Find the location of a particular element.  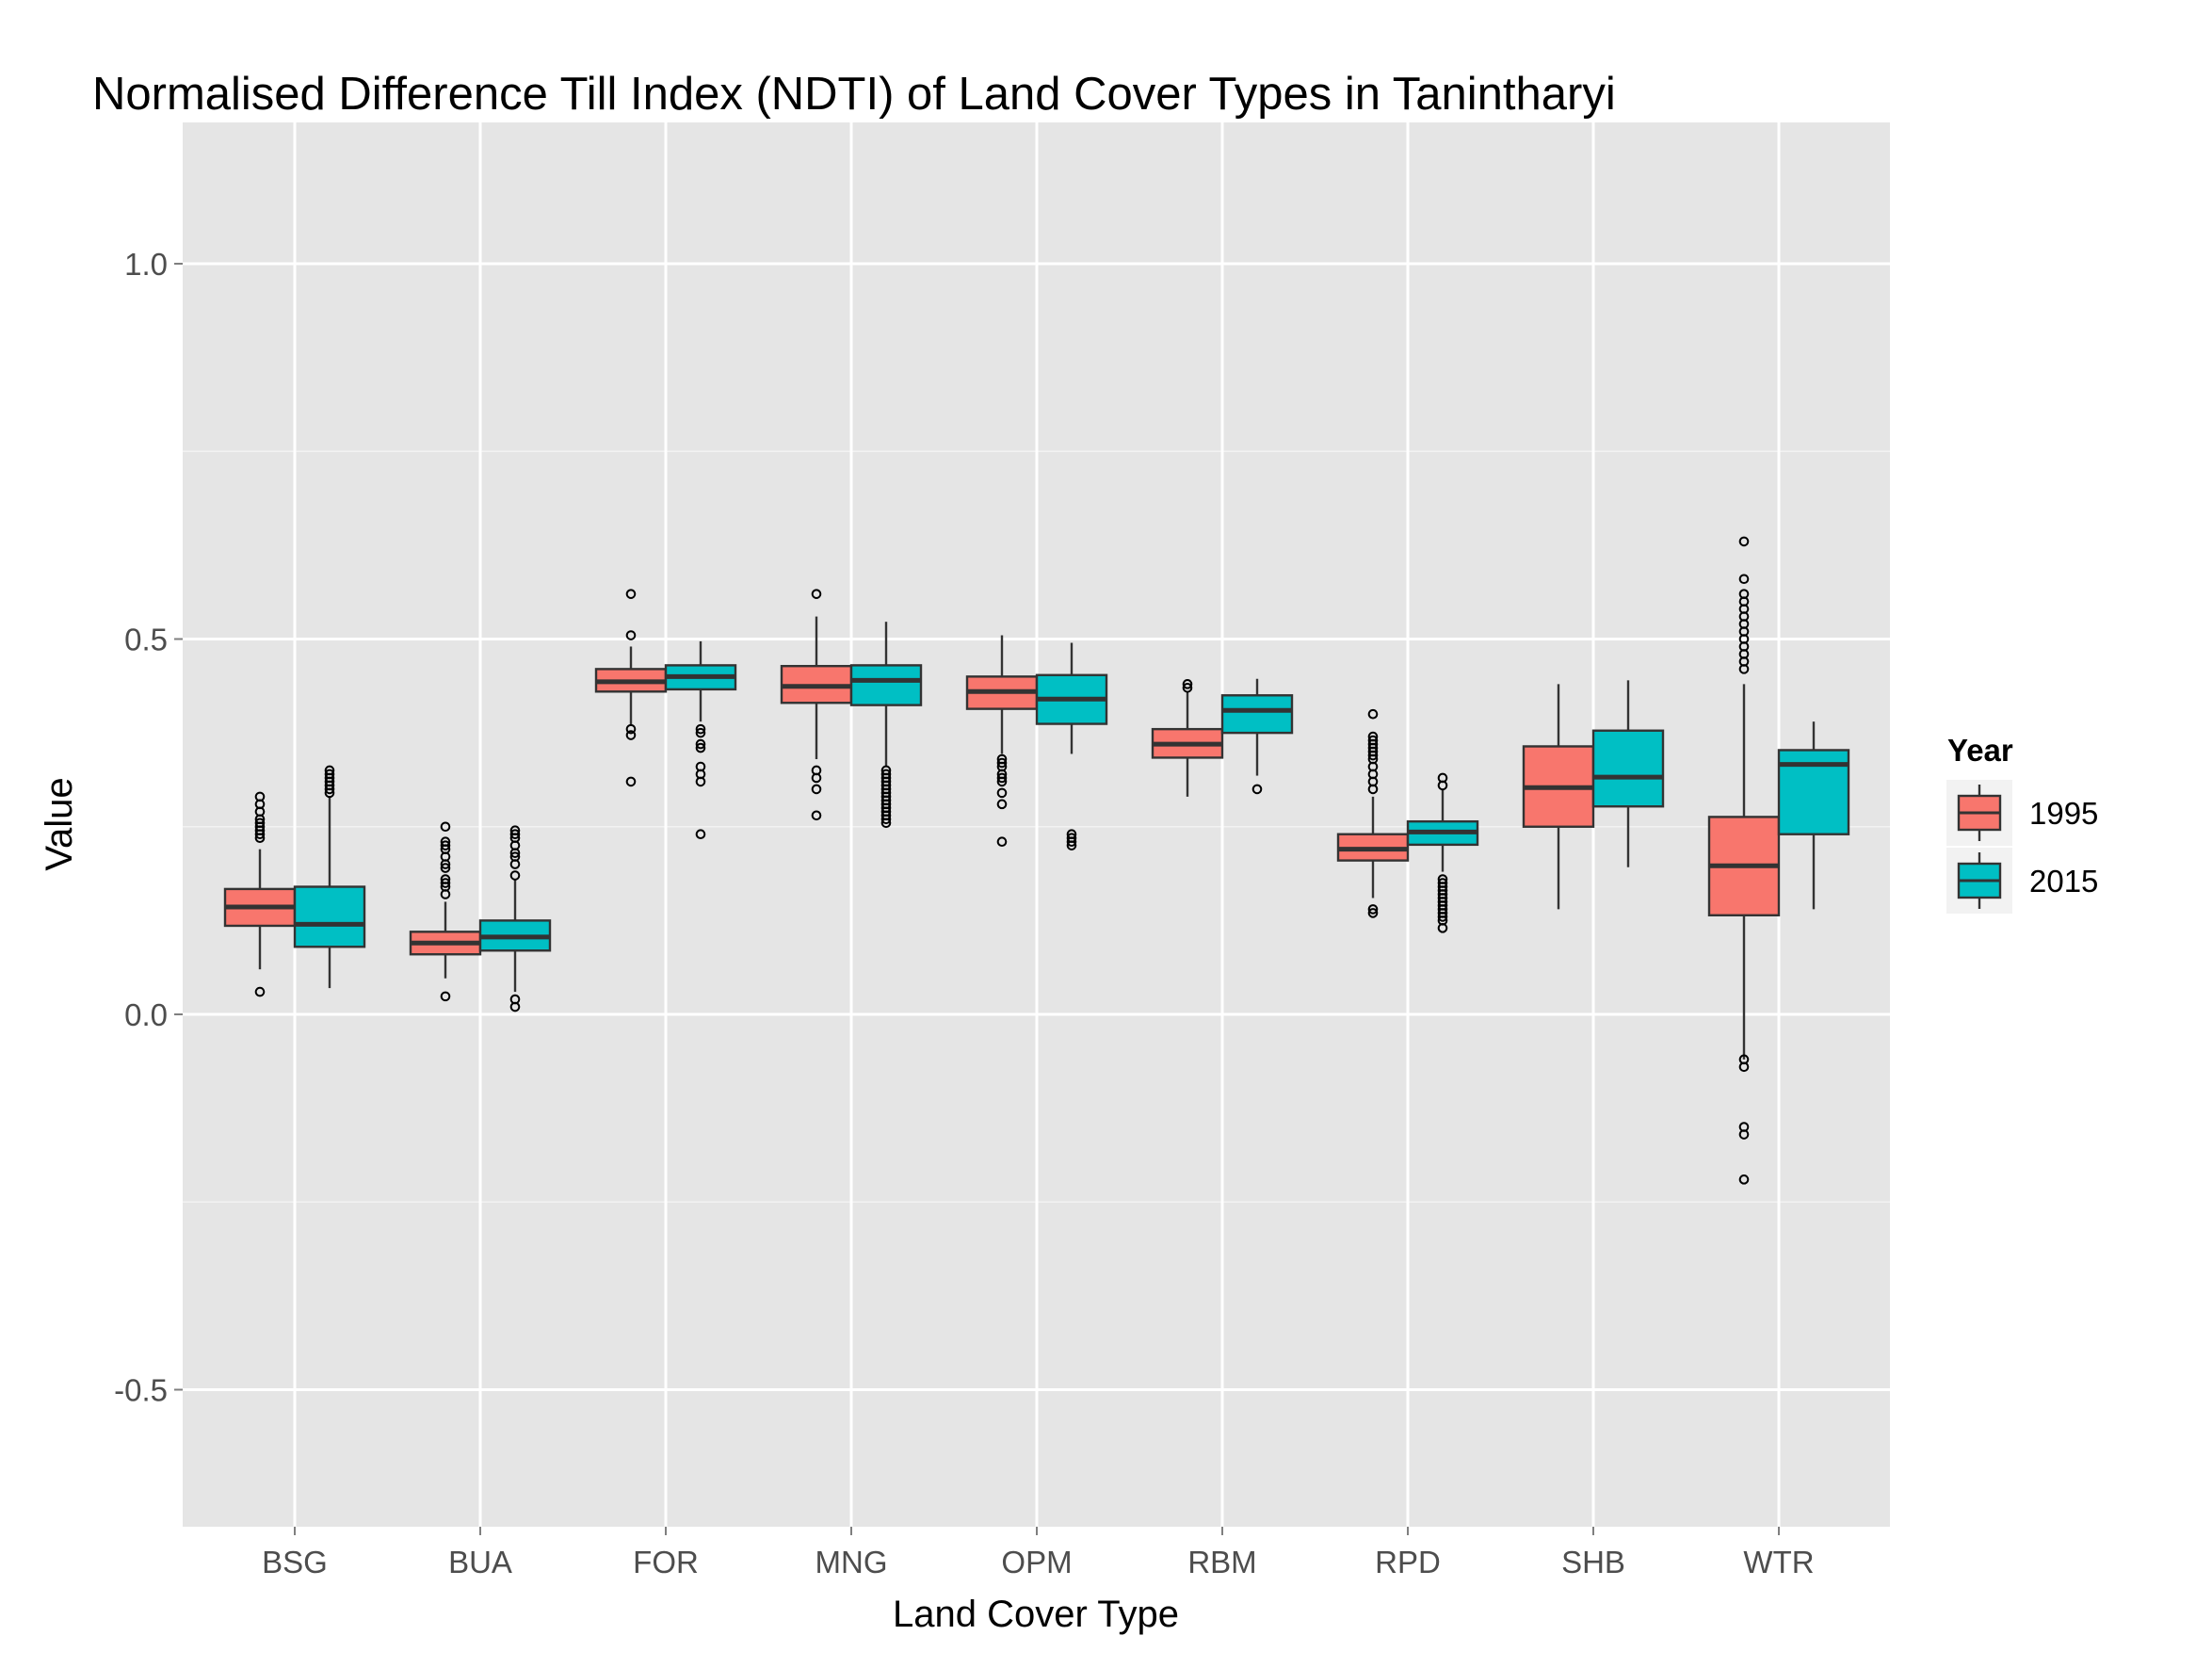

legend-item-1995: 1995 is located at coordinates (2021, 813).